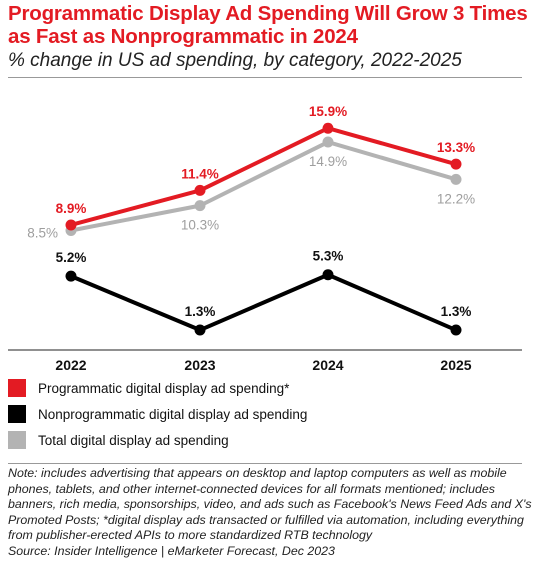 The image size is (538, 570). Describe the element at coordinates (456, 198) in the screenshot. I see `data-label: 12.2%` at that location.